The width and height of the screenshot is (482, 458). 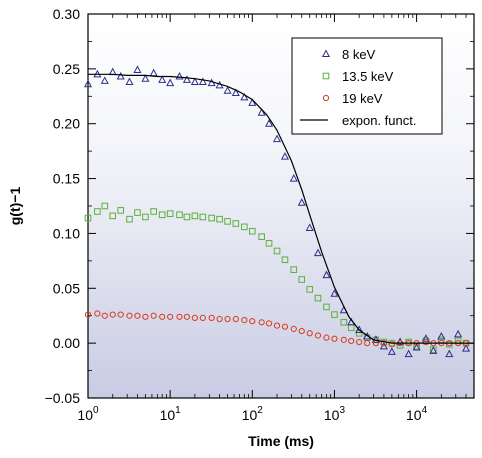 I want to click on legend-label: 8 keV, so click(x=359, y=54).